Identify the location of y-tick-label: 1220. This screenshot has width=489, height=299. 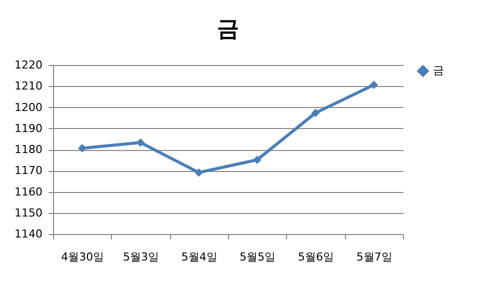
(28, 65).